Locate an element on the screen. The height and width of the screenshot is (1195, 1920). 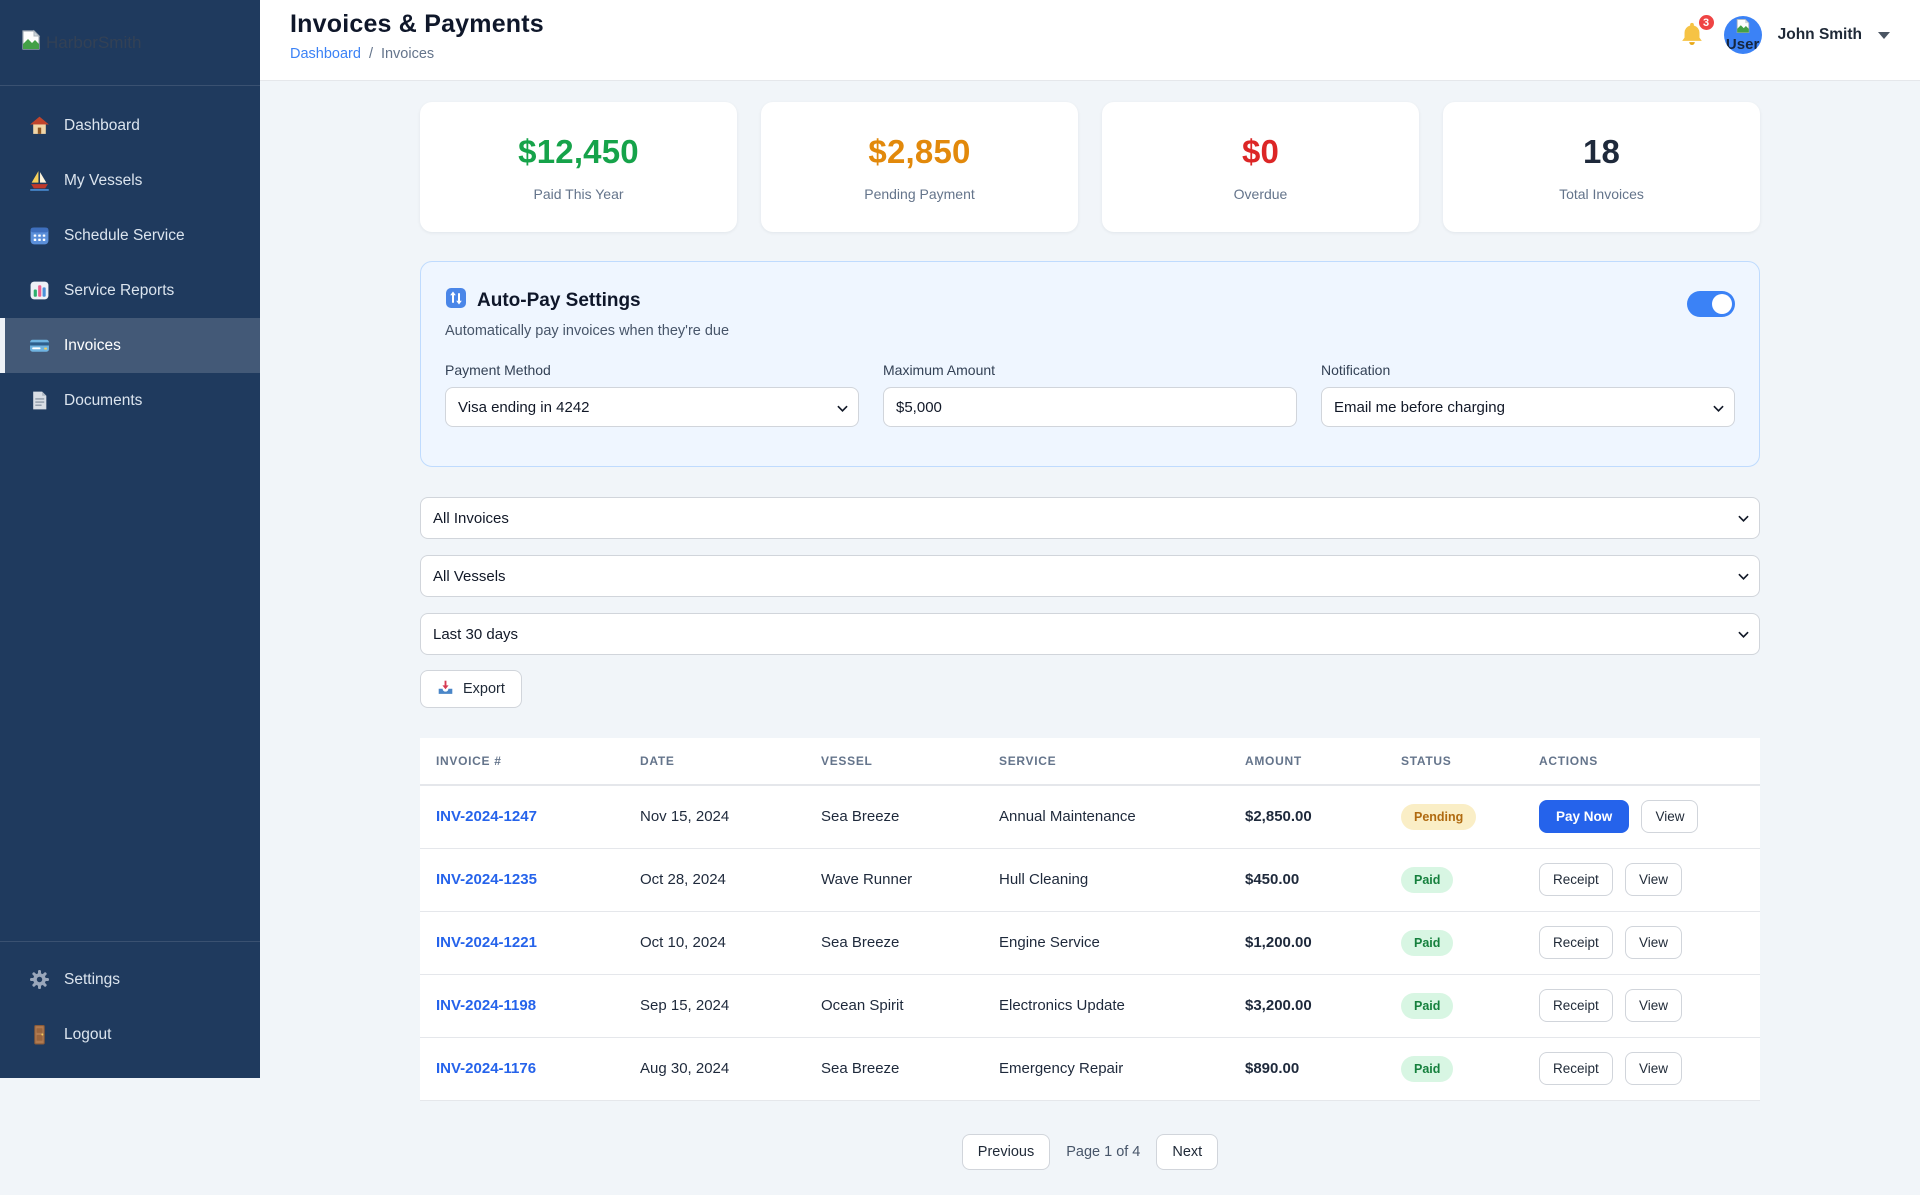
sidebar-item-label: Documents is located at coordinates (103, 400).